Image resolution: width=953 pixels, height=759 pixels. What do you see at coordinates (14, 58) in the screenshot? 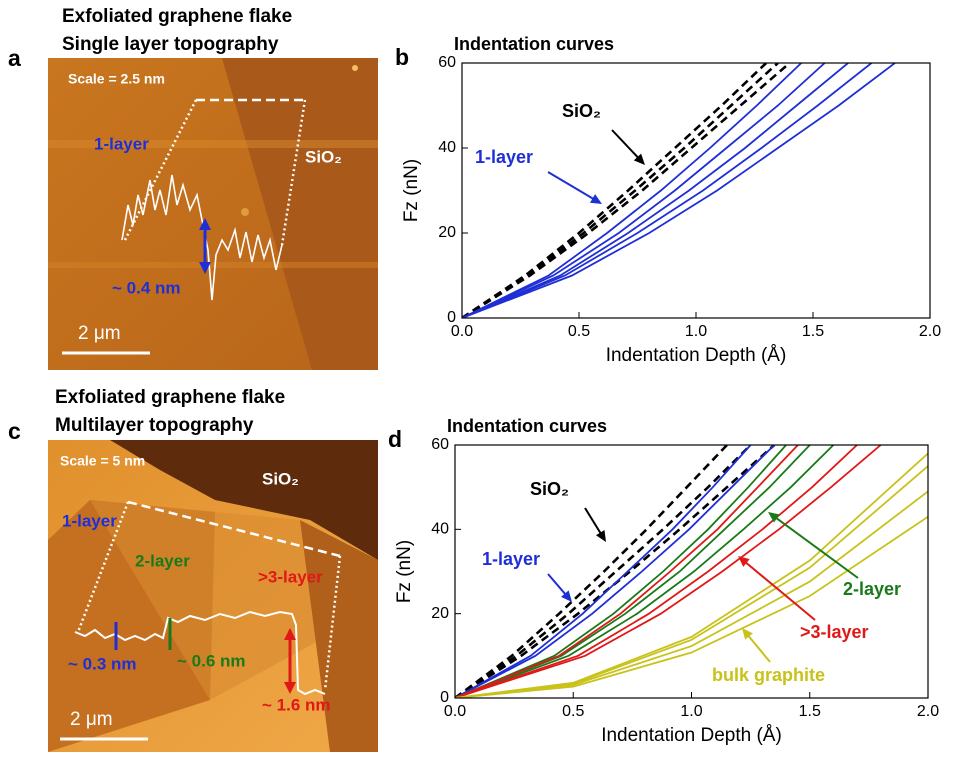
I see `panel-letter: a` at bounding box center [14, 58].